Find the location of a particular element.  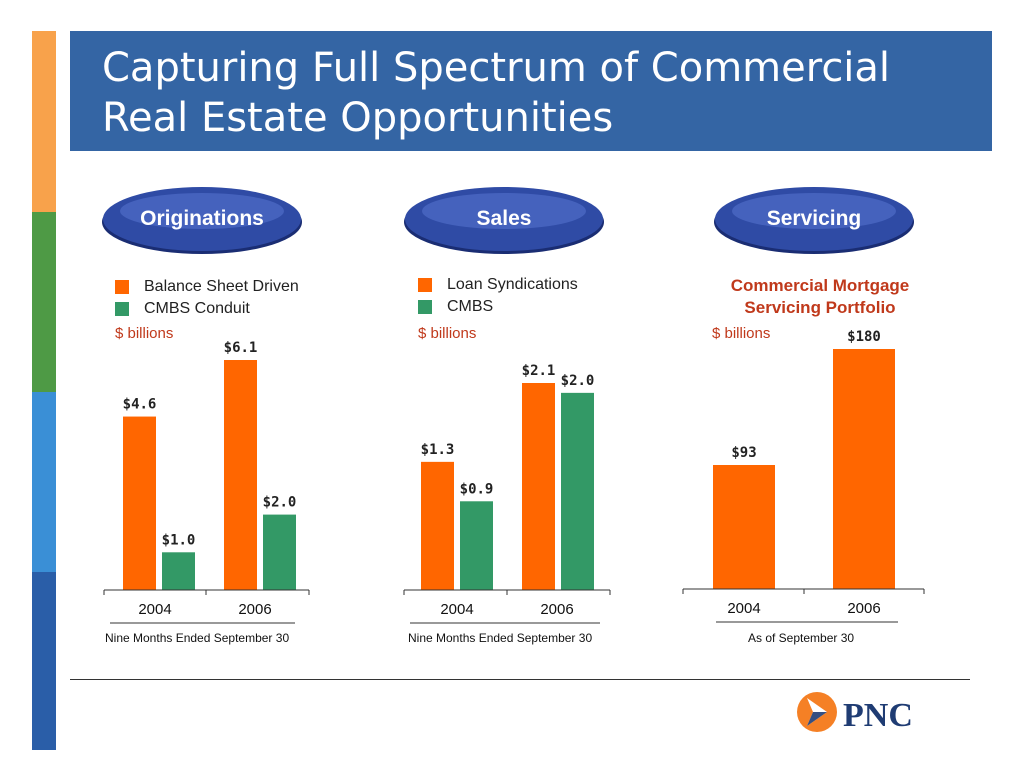

data-label: $180 is located at coordinates (864, 337).